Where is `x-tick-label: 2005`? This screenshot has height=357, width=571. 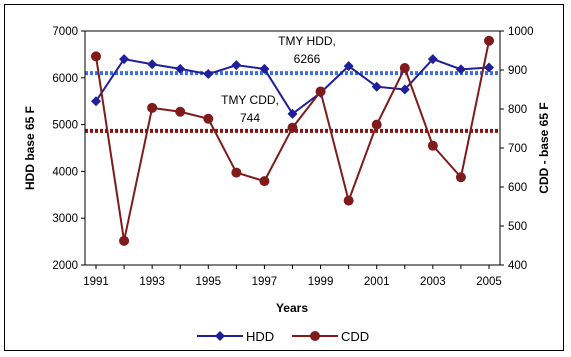
x-tick-label: 2005 is located at coordinates (489, 282).